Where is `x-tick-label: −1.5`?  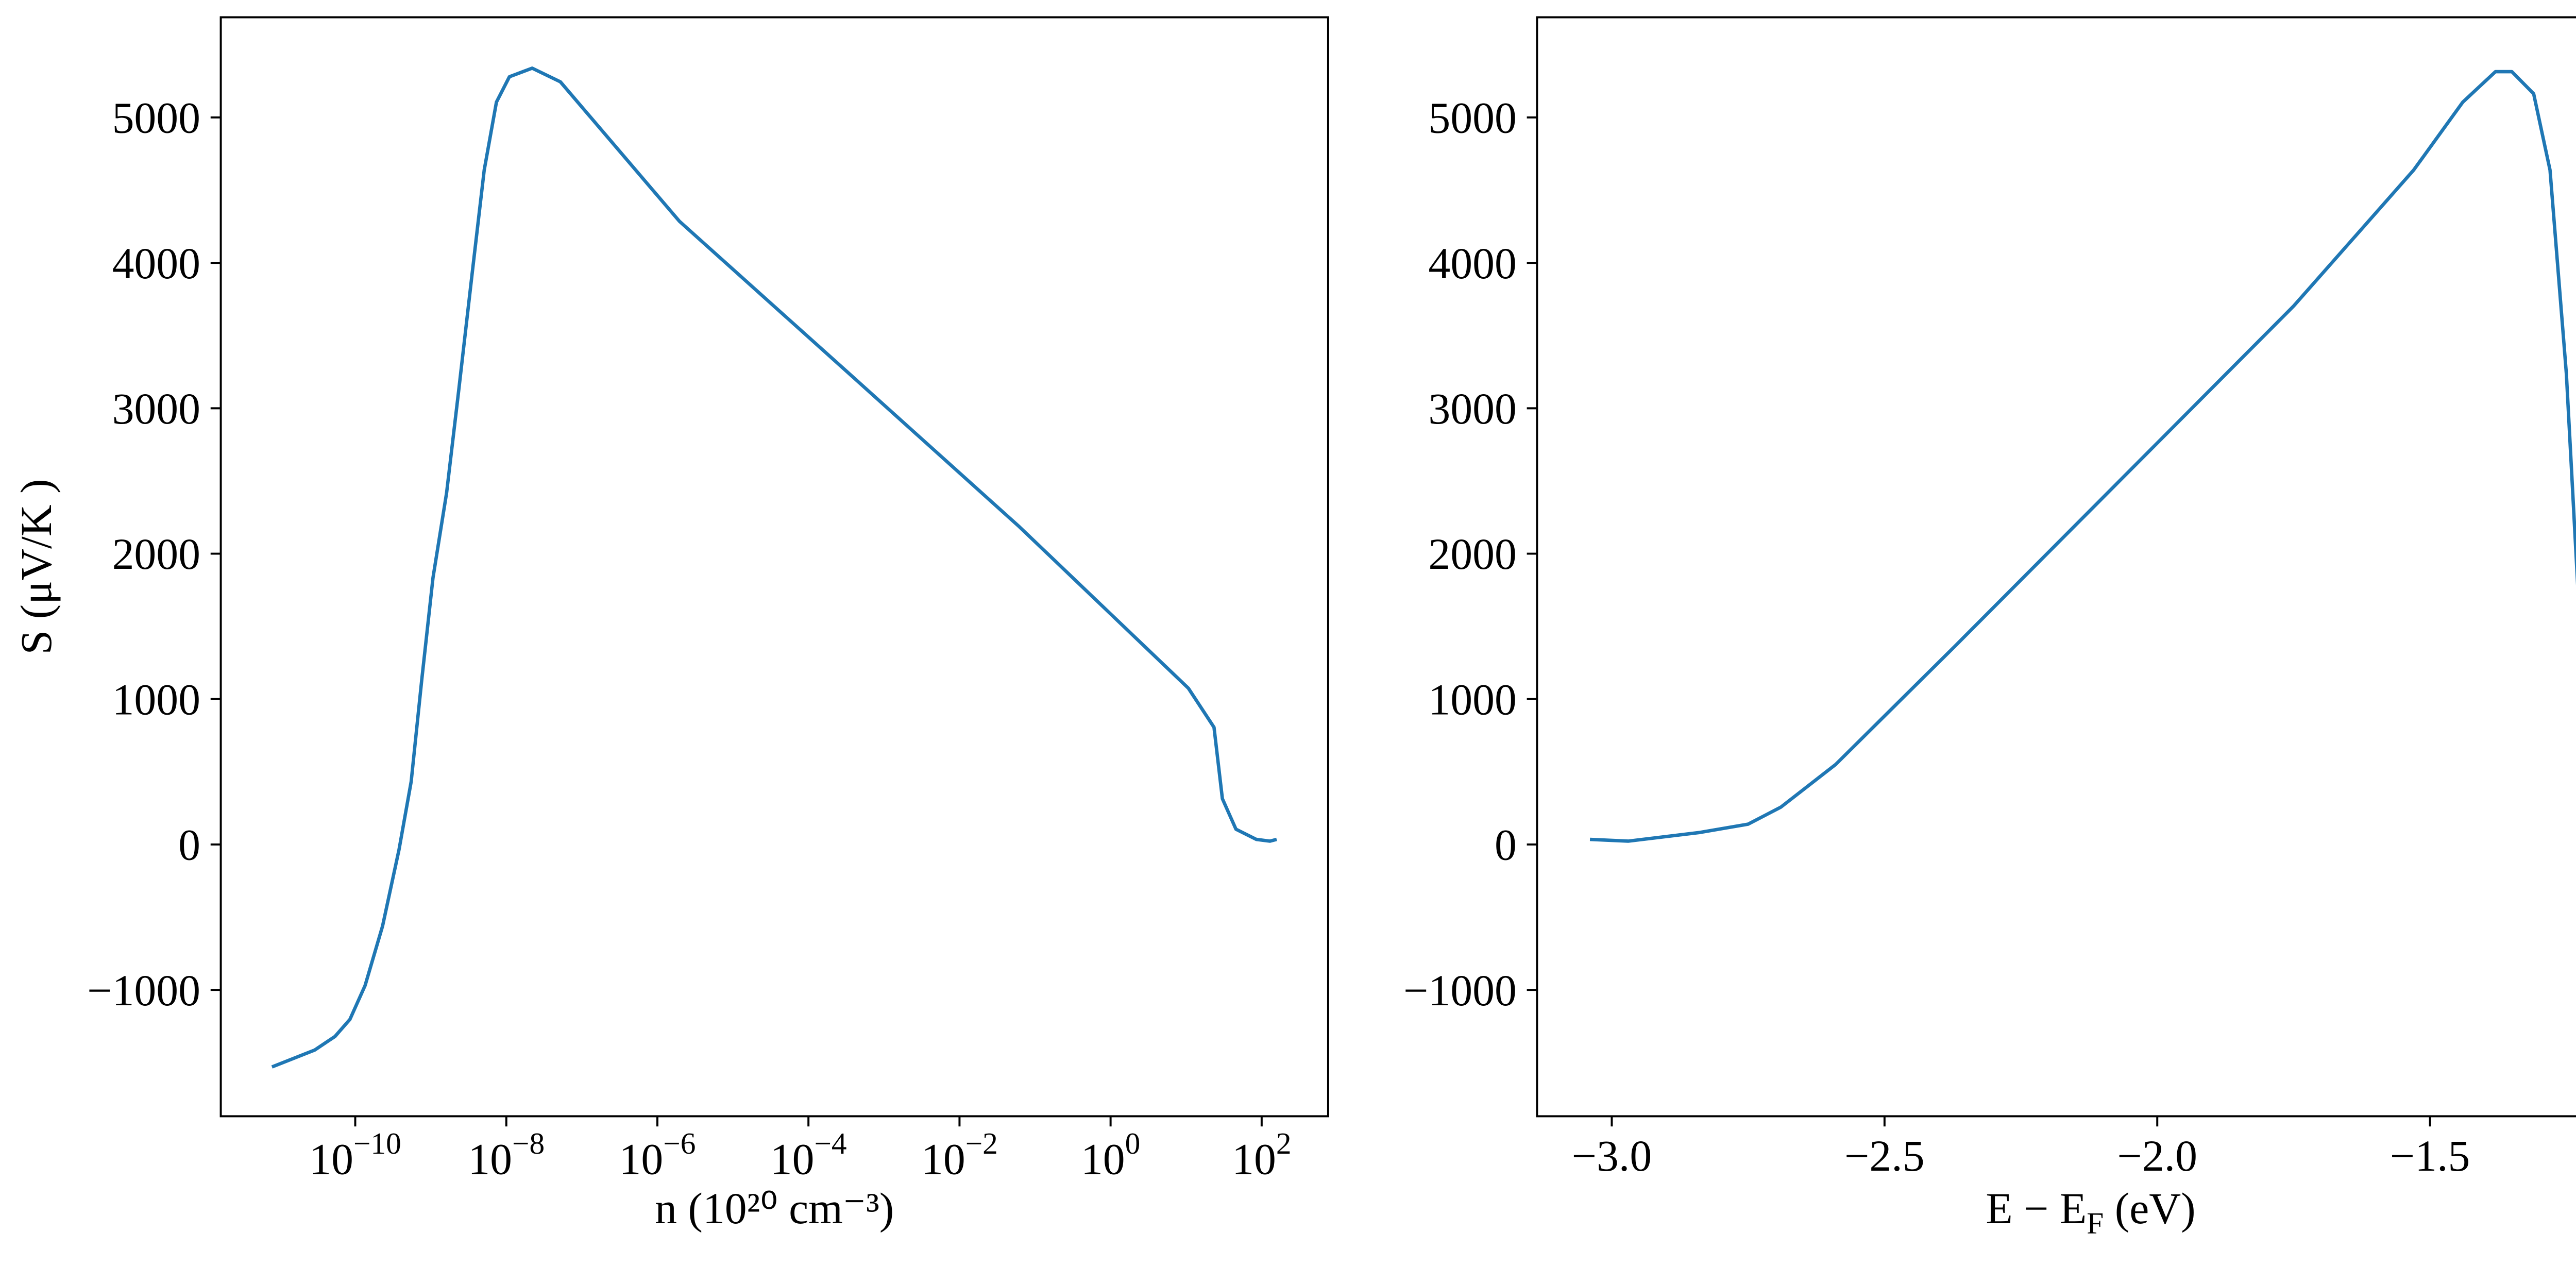
x-tick-label: −1.5 is located at coordinates (2430, 1156).